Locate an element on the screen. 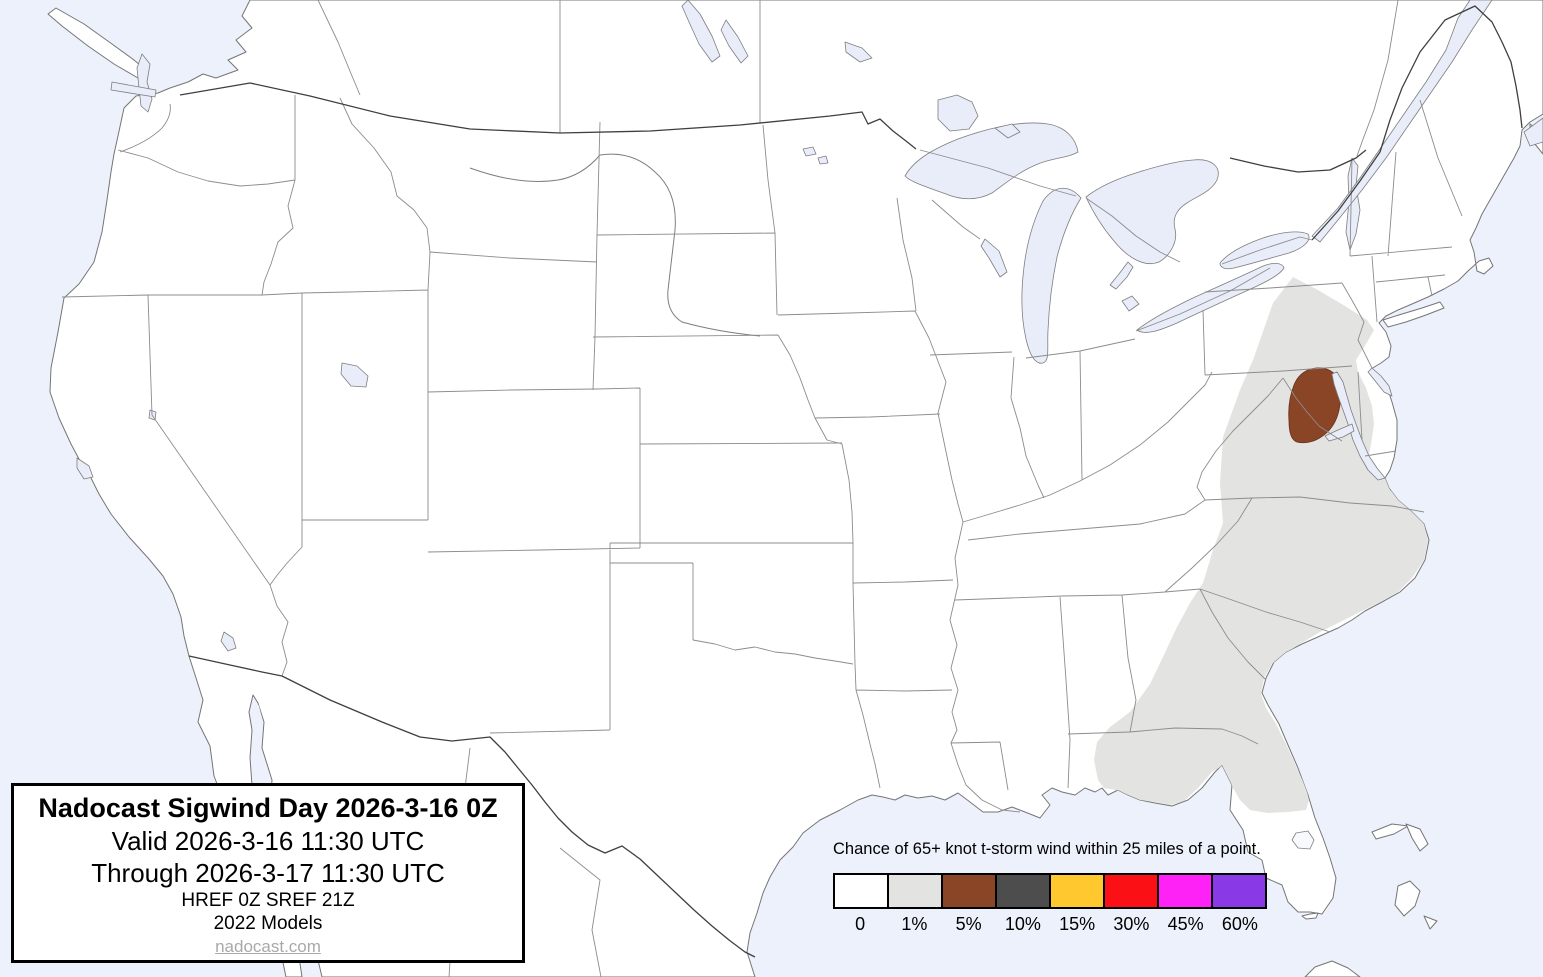 This screenshot has height=977, width=1543. puget-sound is located at coordinates (144, 83).